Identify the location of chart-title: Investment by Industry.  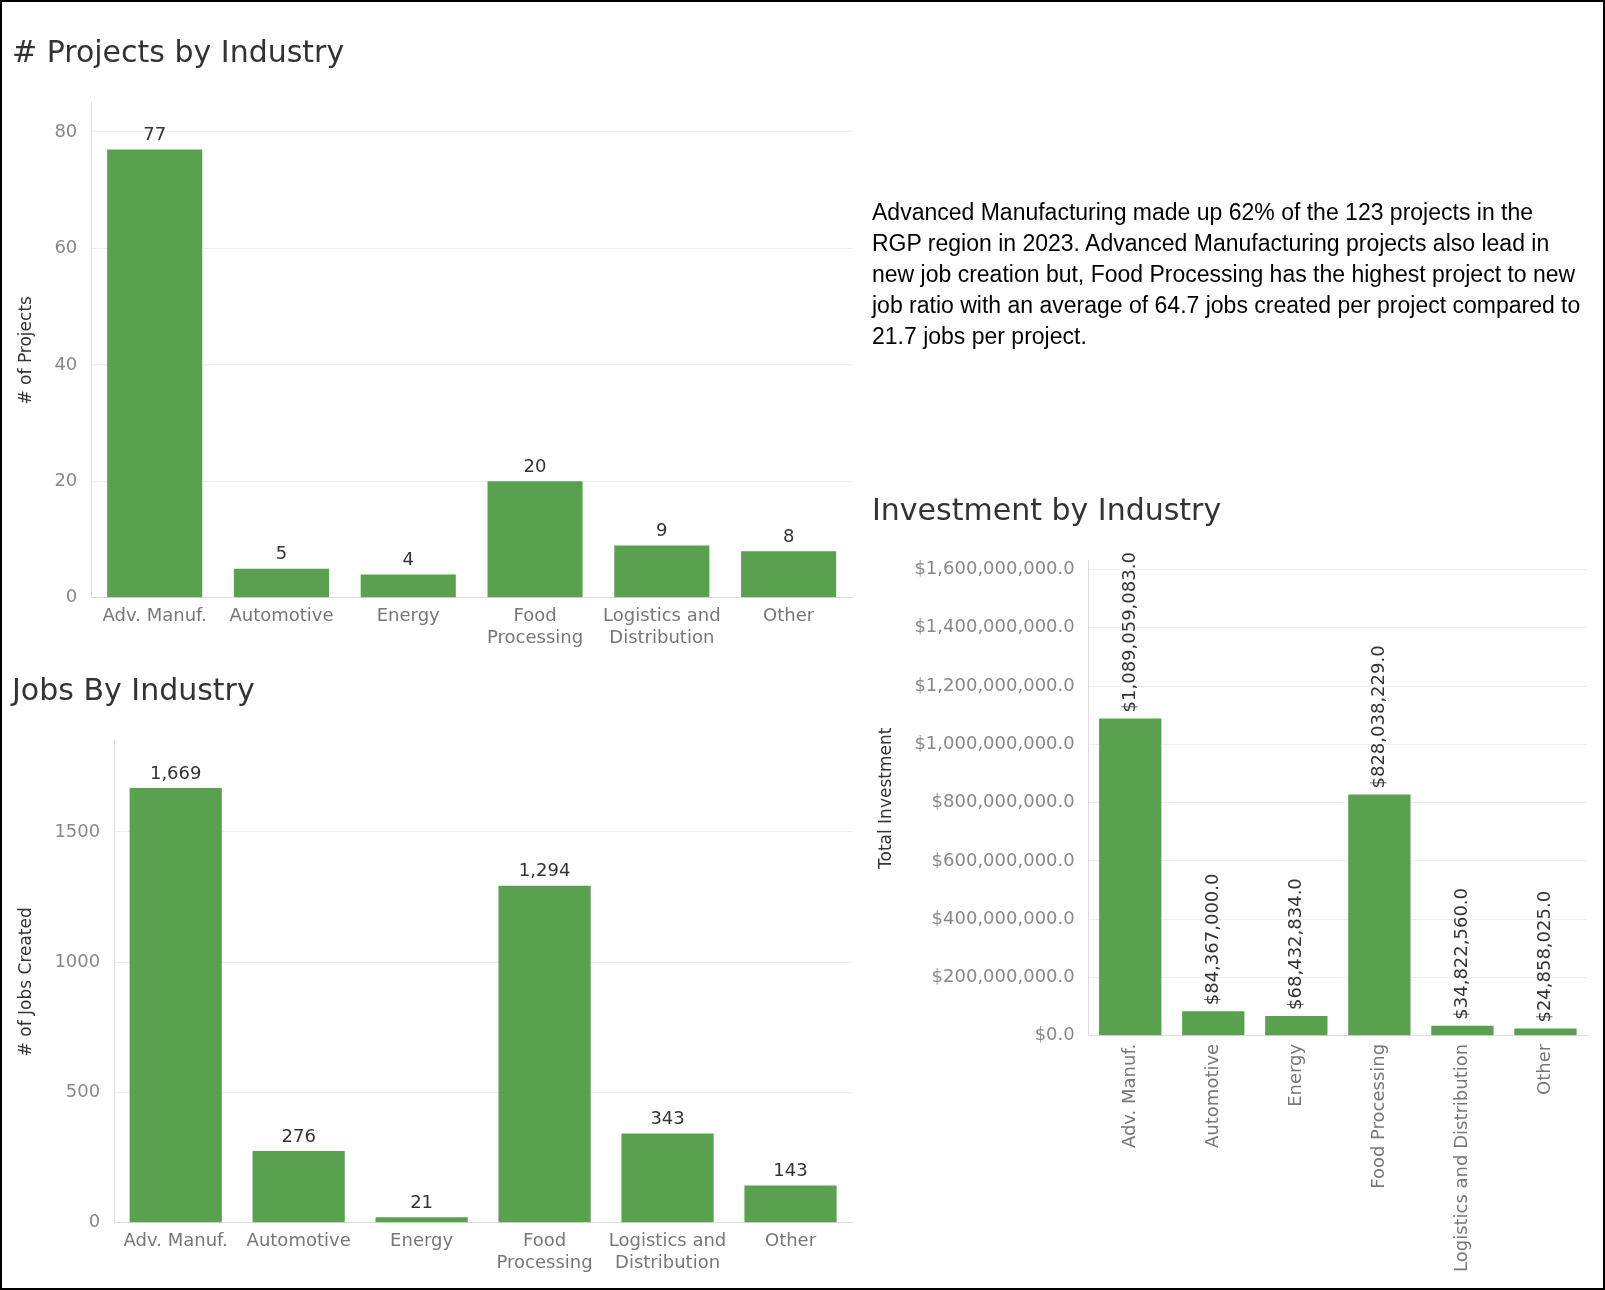
(1047, 510).